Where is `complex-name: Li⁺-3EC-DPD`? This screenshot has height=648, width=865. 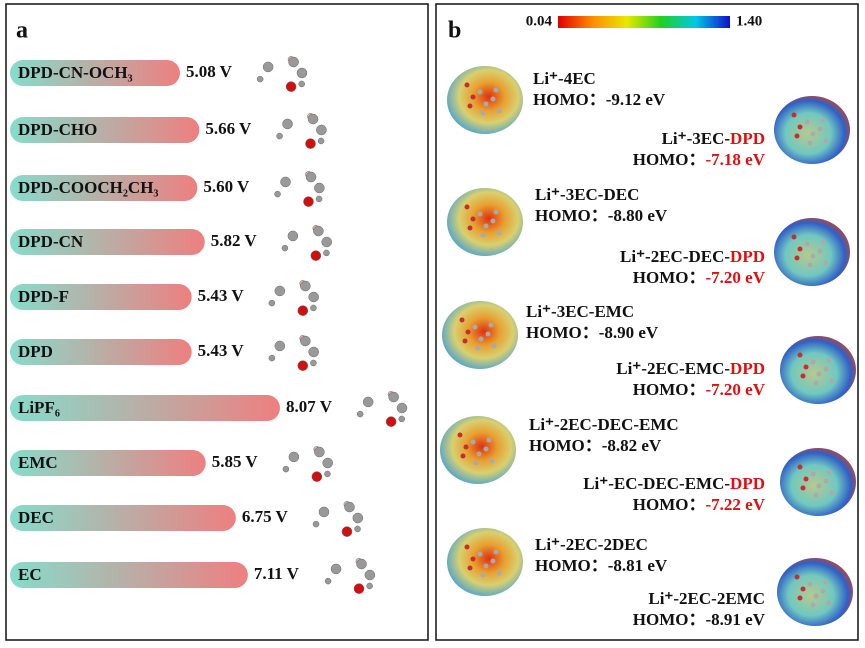
complex-name: Li⁺-3EC-DPD is located at coordinates (713, 138).